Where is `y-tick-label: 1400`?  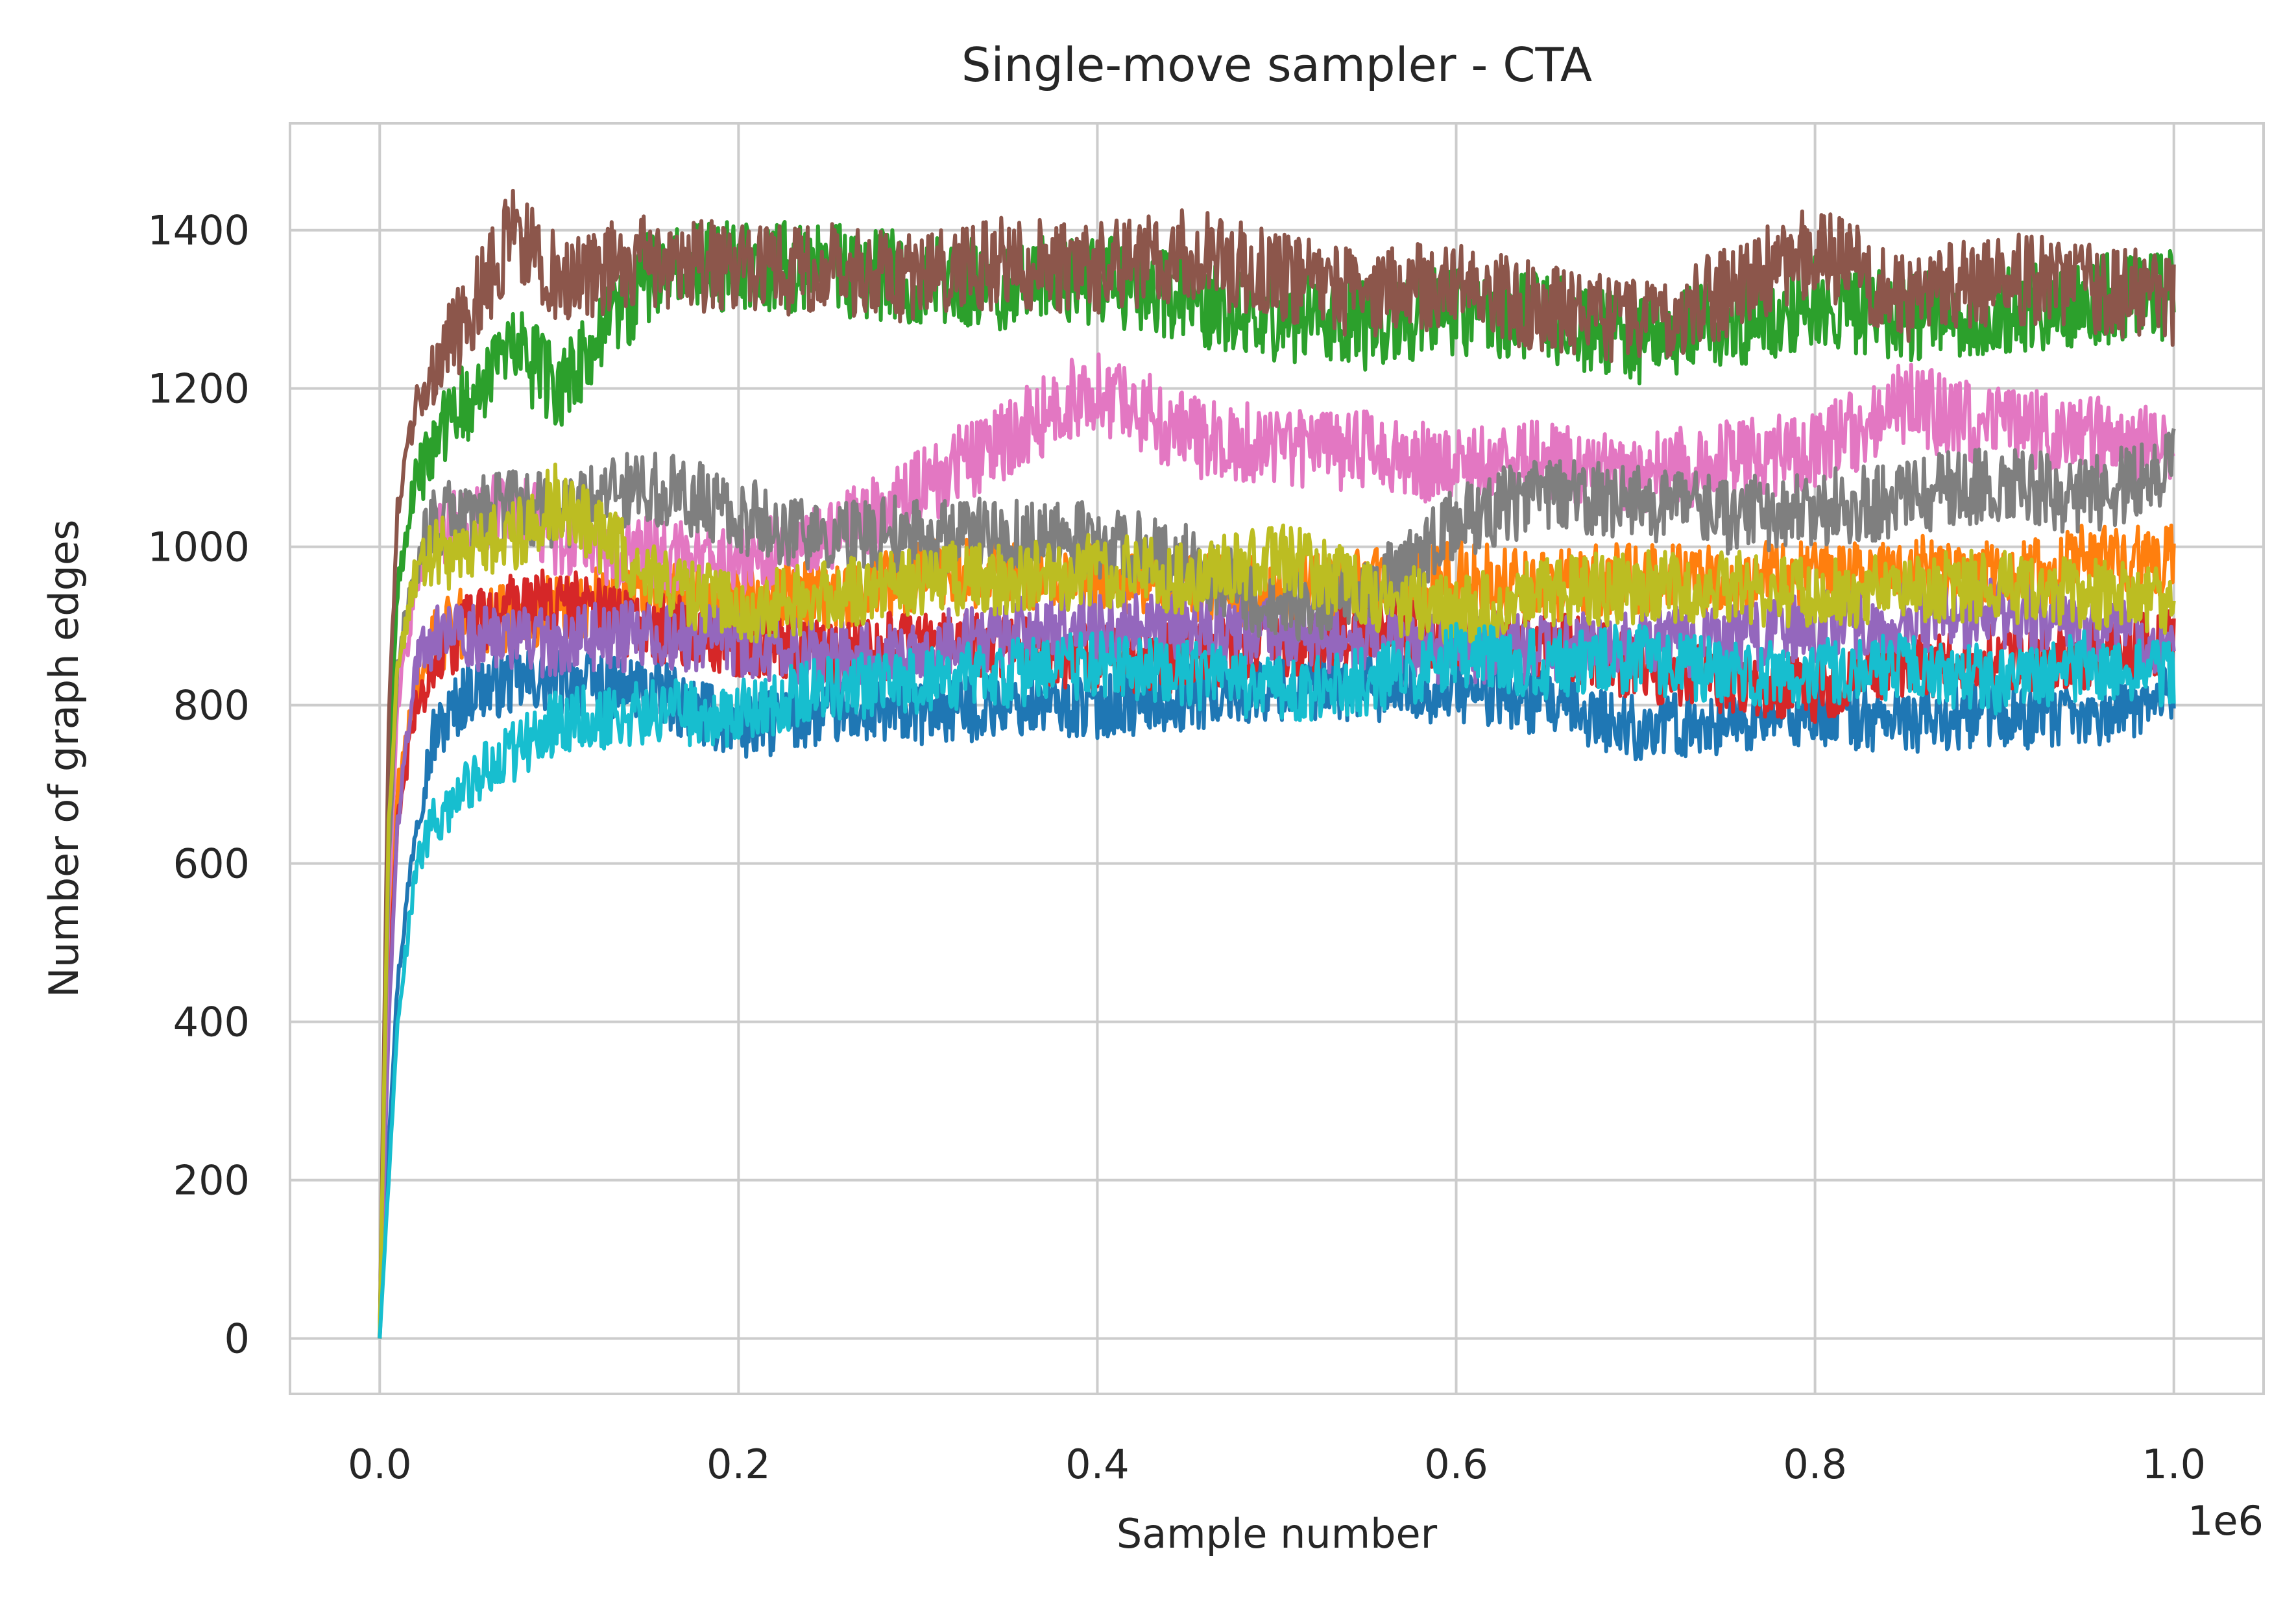
y-tick-label: 1400 is located at coordinates (199, 230).